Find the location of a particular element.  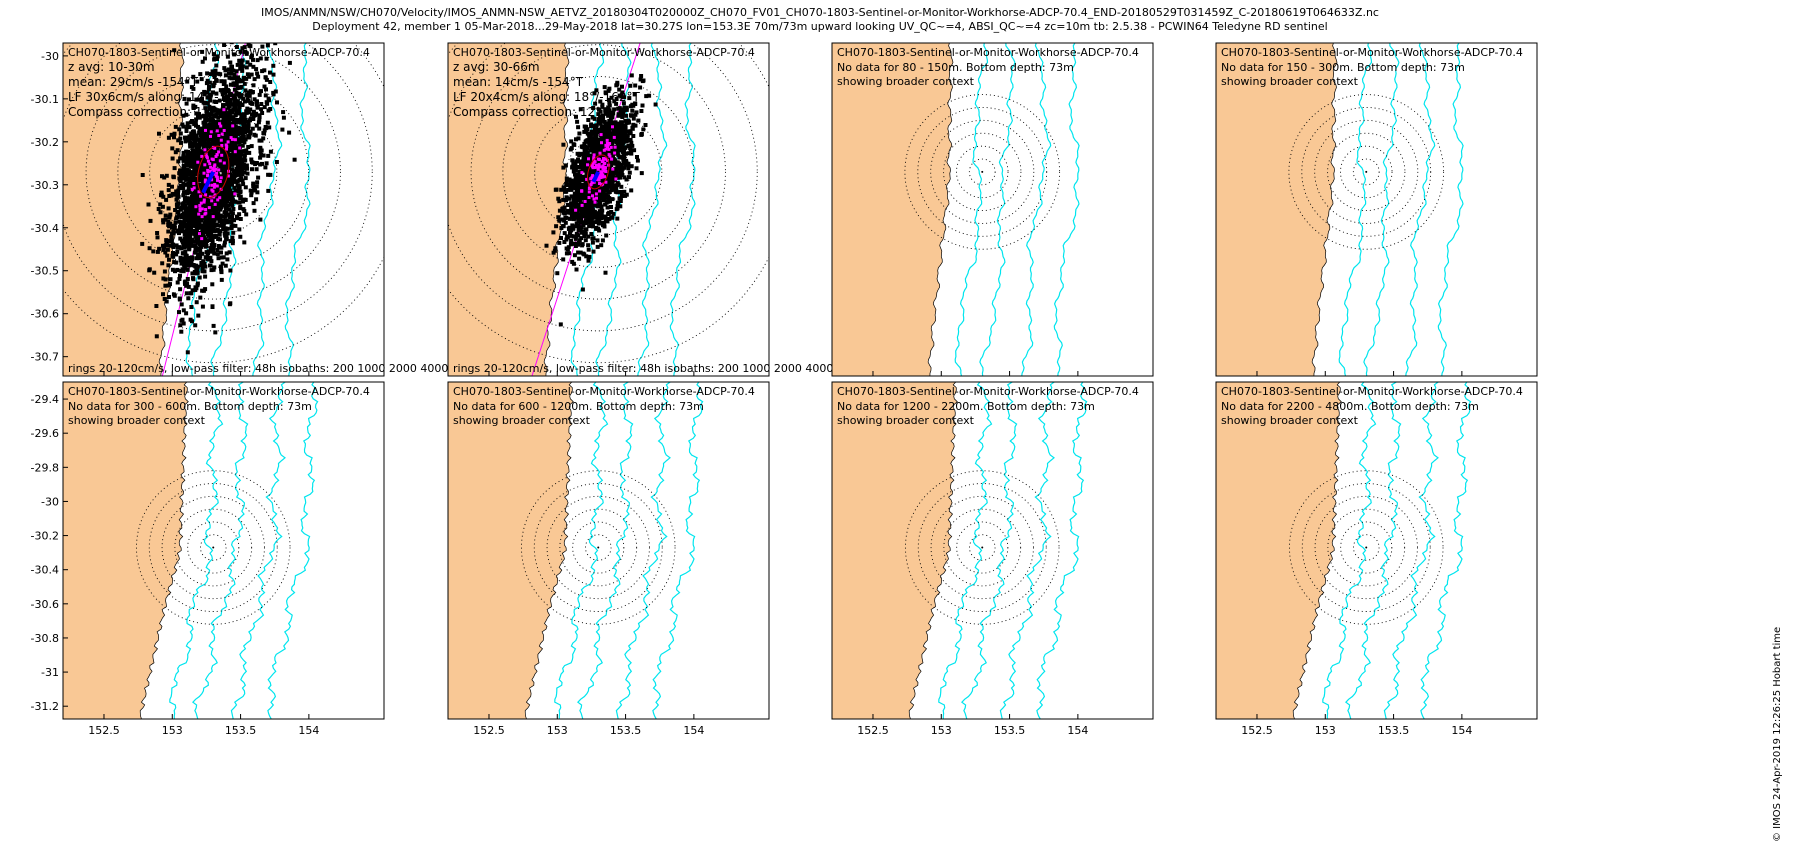

y-tick-label: -30.2 is located at coordinates (45, 142).